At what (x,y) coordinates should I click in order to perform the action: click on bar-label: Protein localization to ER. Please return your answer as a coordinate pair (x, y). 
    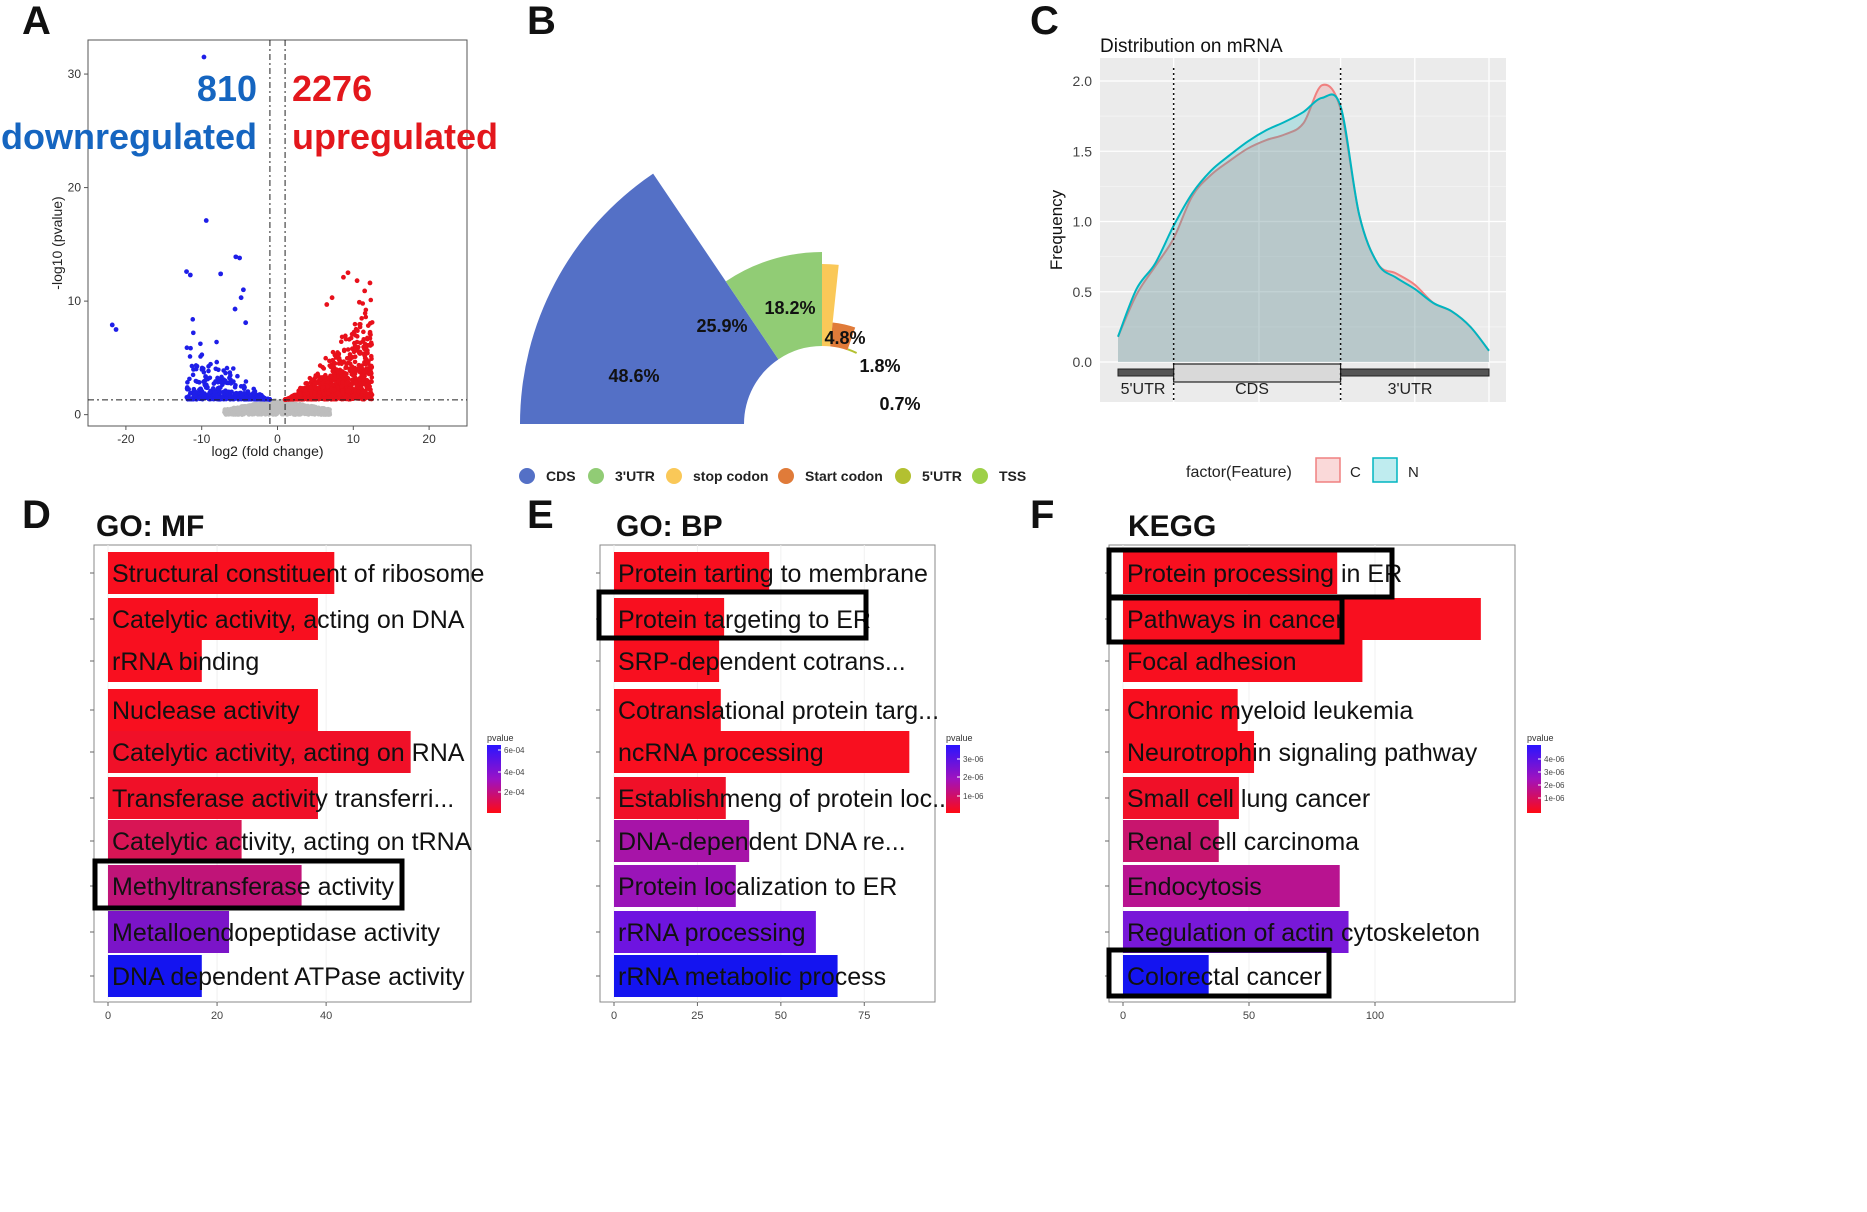
    Looking at the image, I should click on (757, 887).